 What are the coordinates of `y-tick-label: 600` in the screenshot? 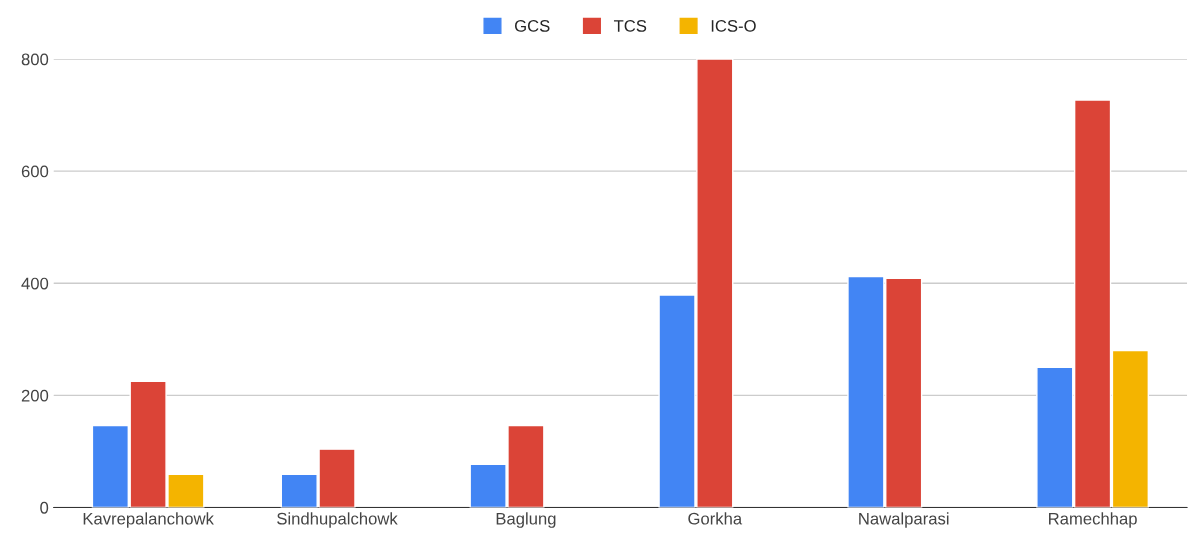 It's located at (35, 171).